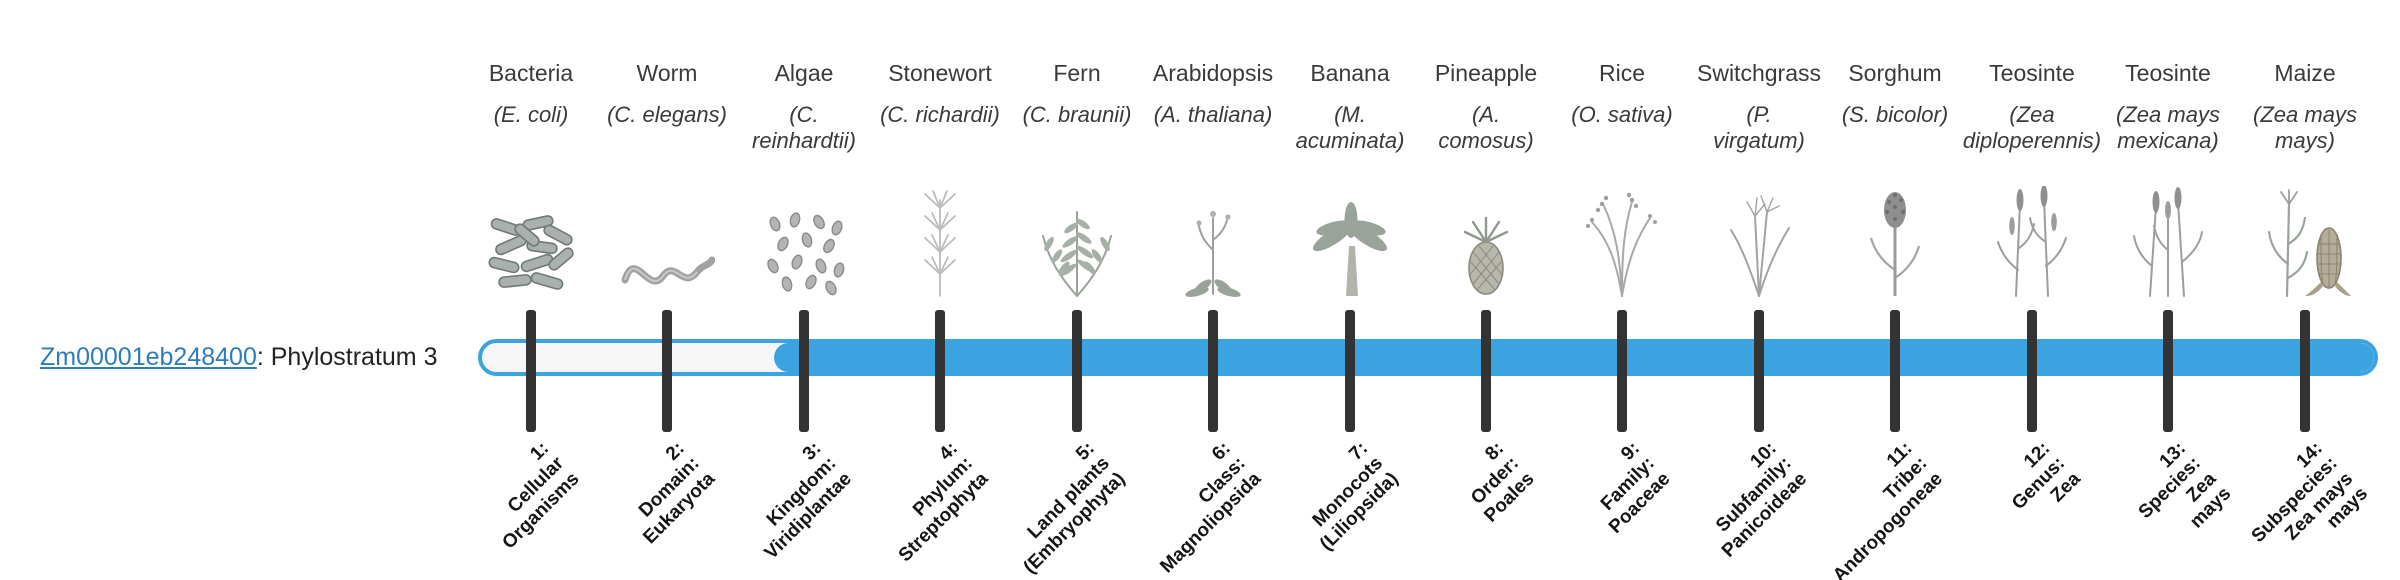 Image resolution: width=2400 pixels, height=580 pixels. Describe the element at coordinates (1210, 507) in the screenshot. I see `phylostratum-label: 6: Class: Magnoliopsida` at that location.